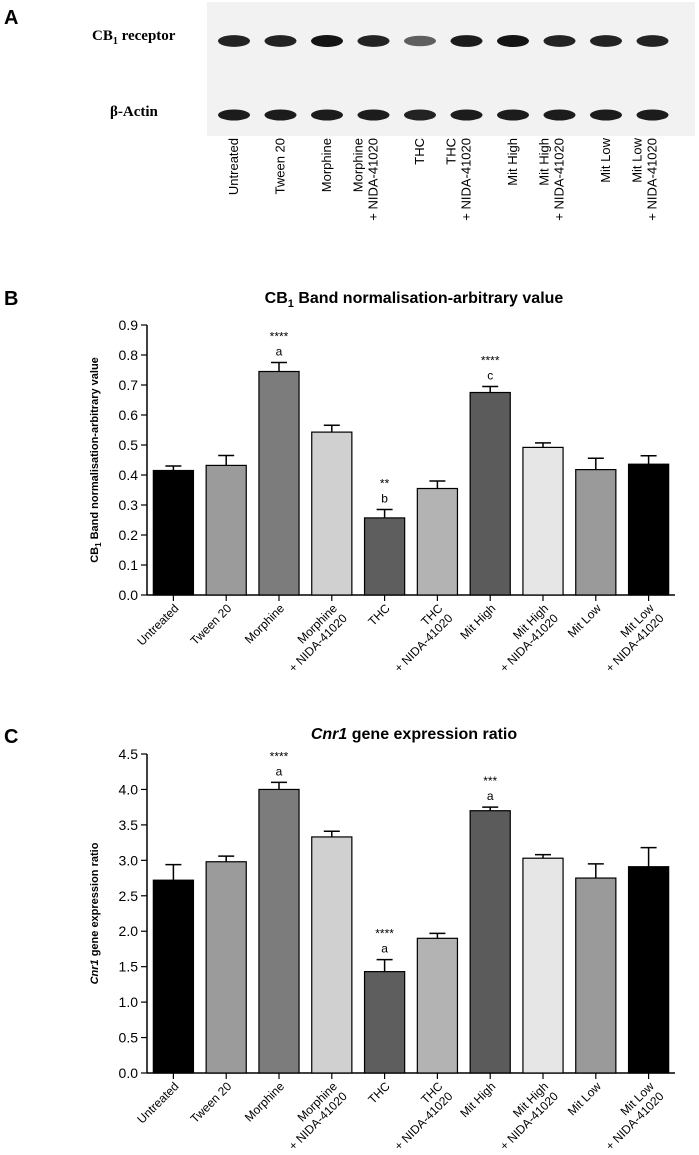 The height and width of the screenshot is (1155, 699). I want to click on x-tick-label-line: Mit Low, so click(584, 620).